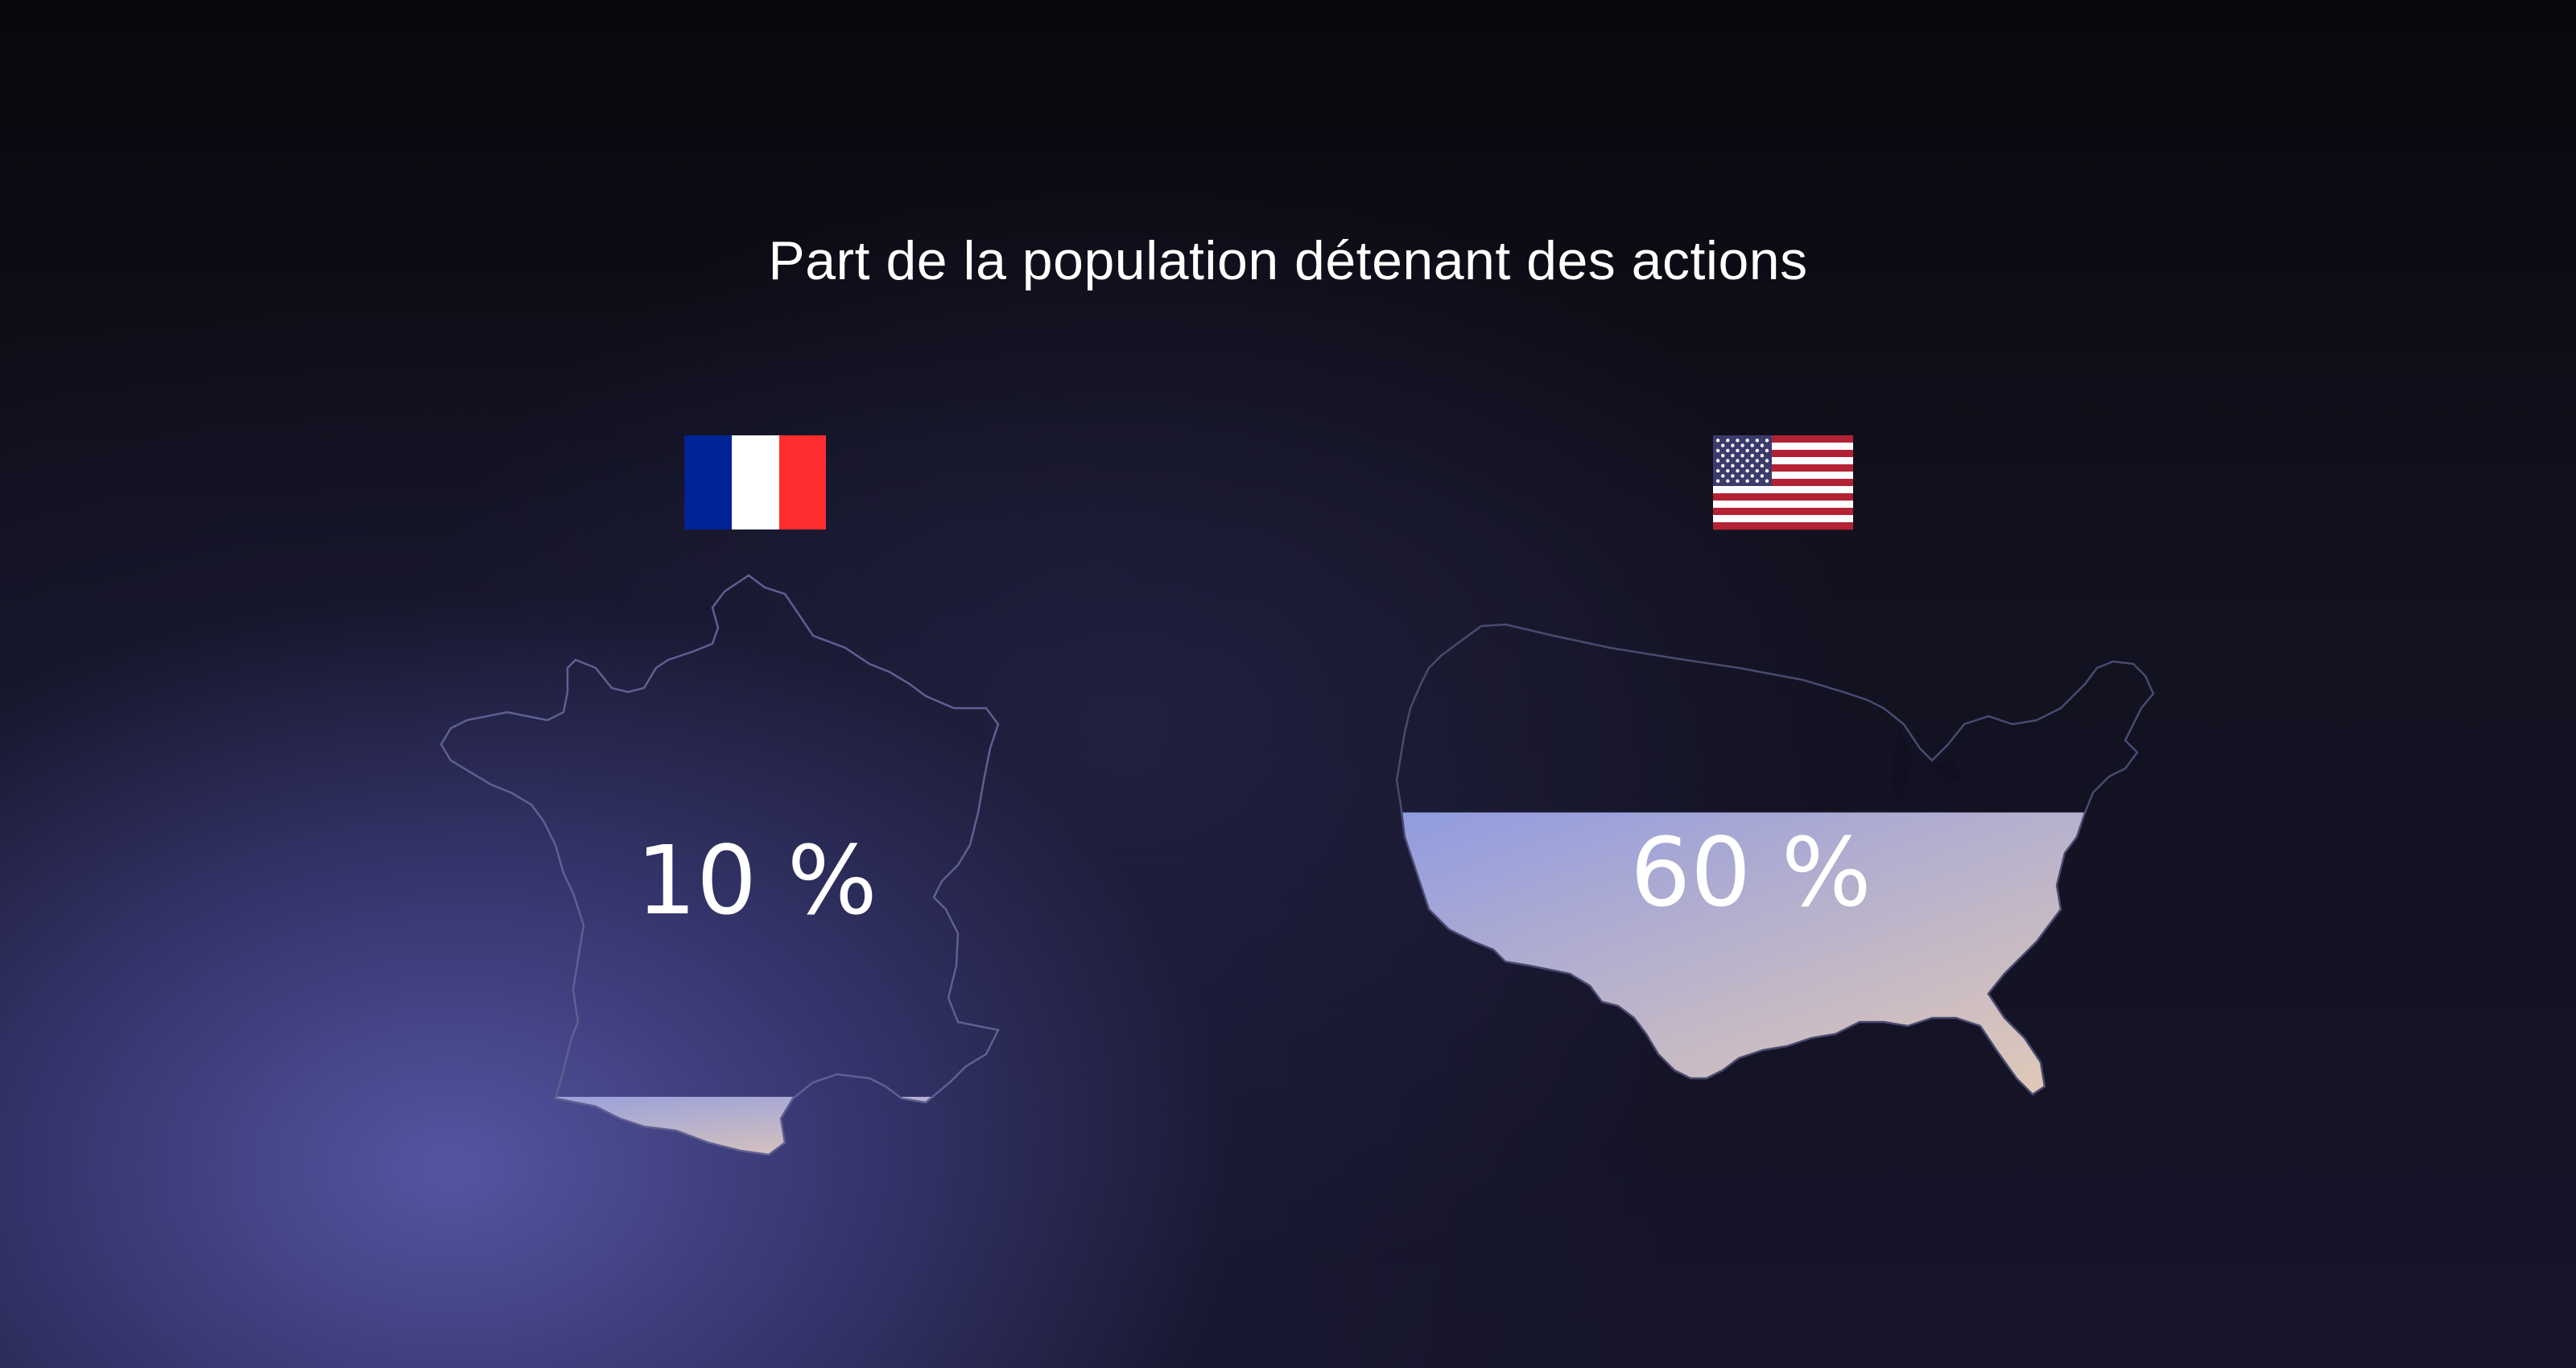  What do you see at coordinates (755, 482) in the screenshot?
I see `france-flag-icon` at bounding box center [755, 482].